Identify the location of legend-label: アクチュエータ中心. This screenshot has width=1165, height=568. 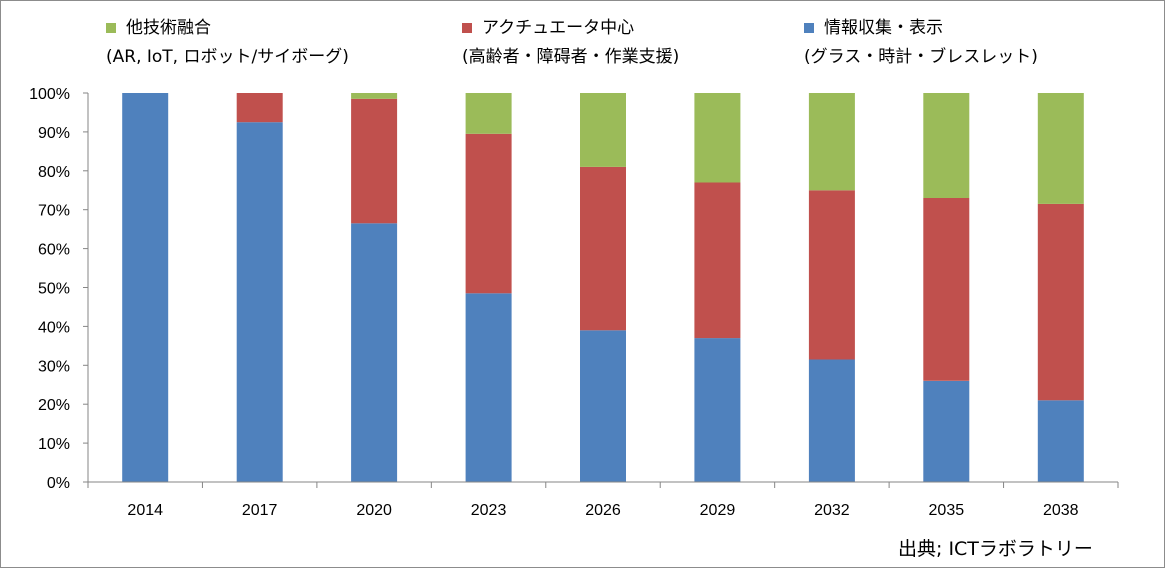
(558, 28).